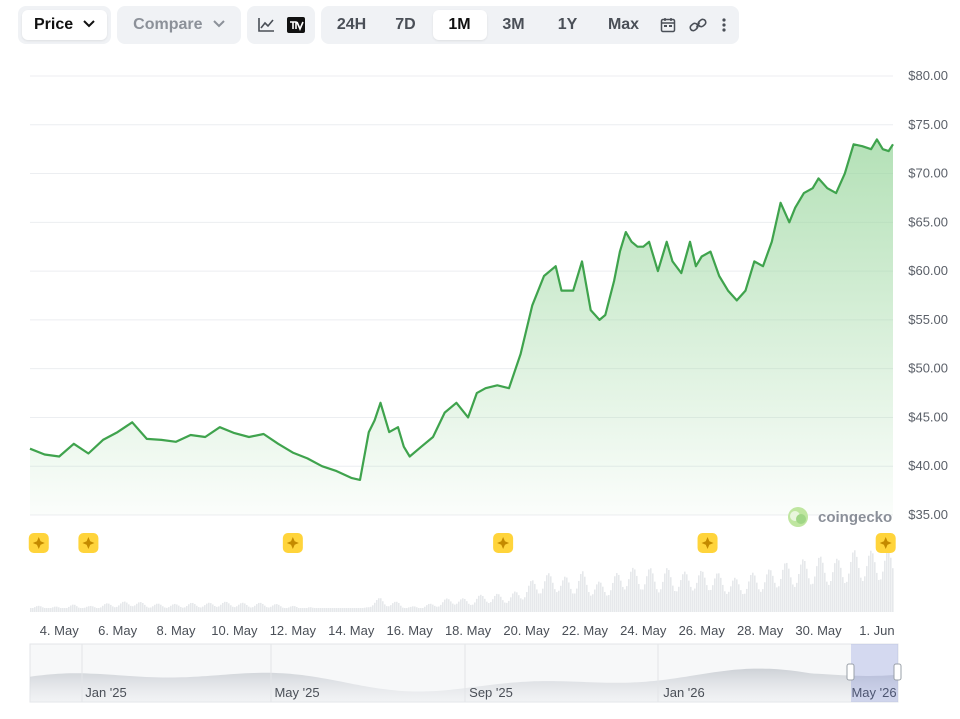 This screenshot has height=719, width=960. I want to click on navigator-handle-left, so click(850, 672).